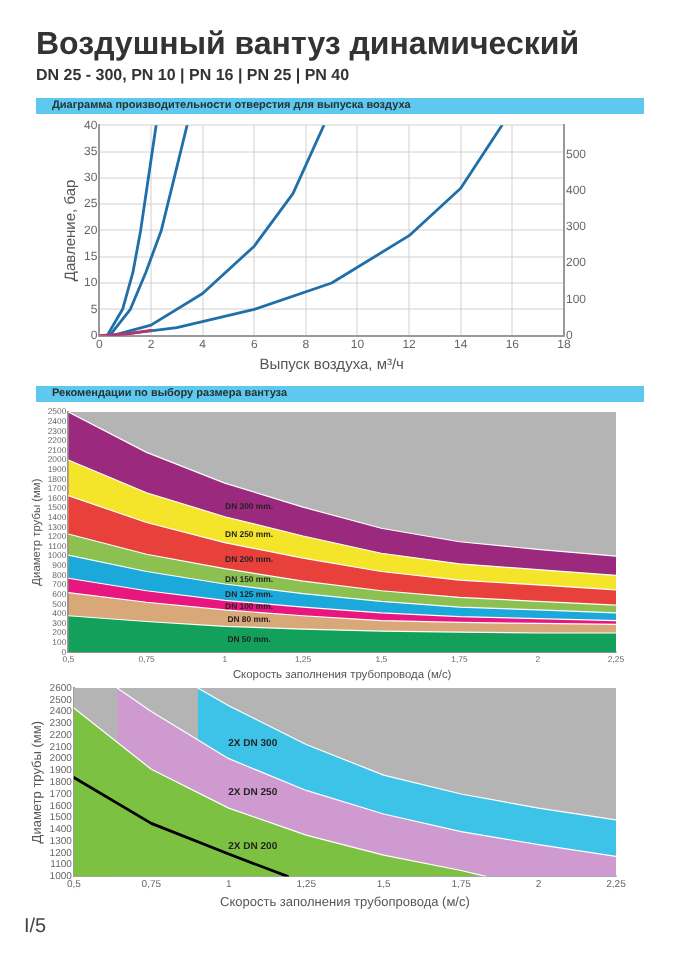  Describe the element at coordinates (35, 927) in the screenshot. I see `text: I/5` at that location.